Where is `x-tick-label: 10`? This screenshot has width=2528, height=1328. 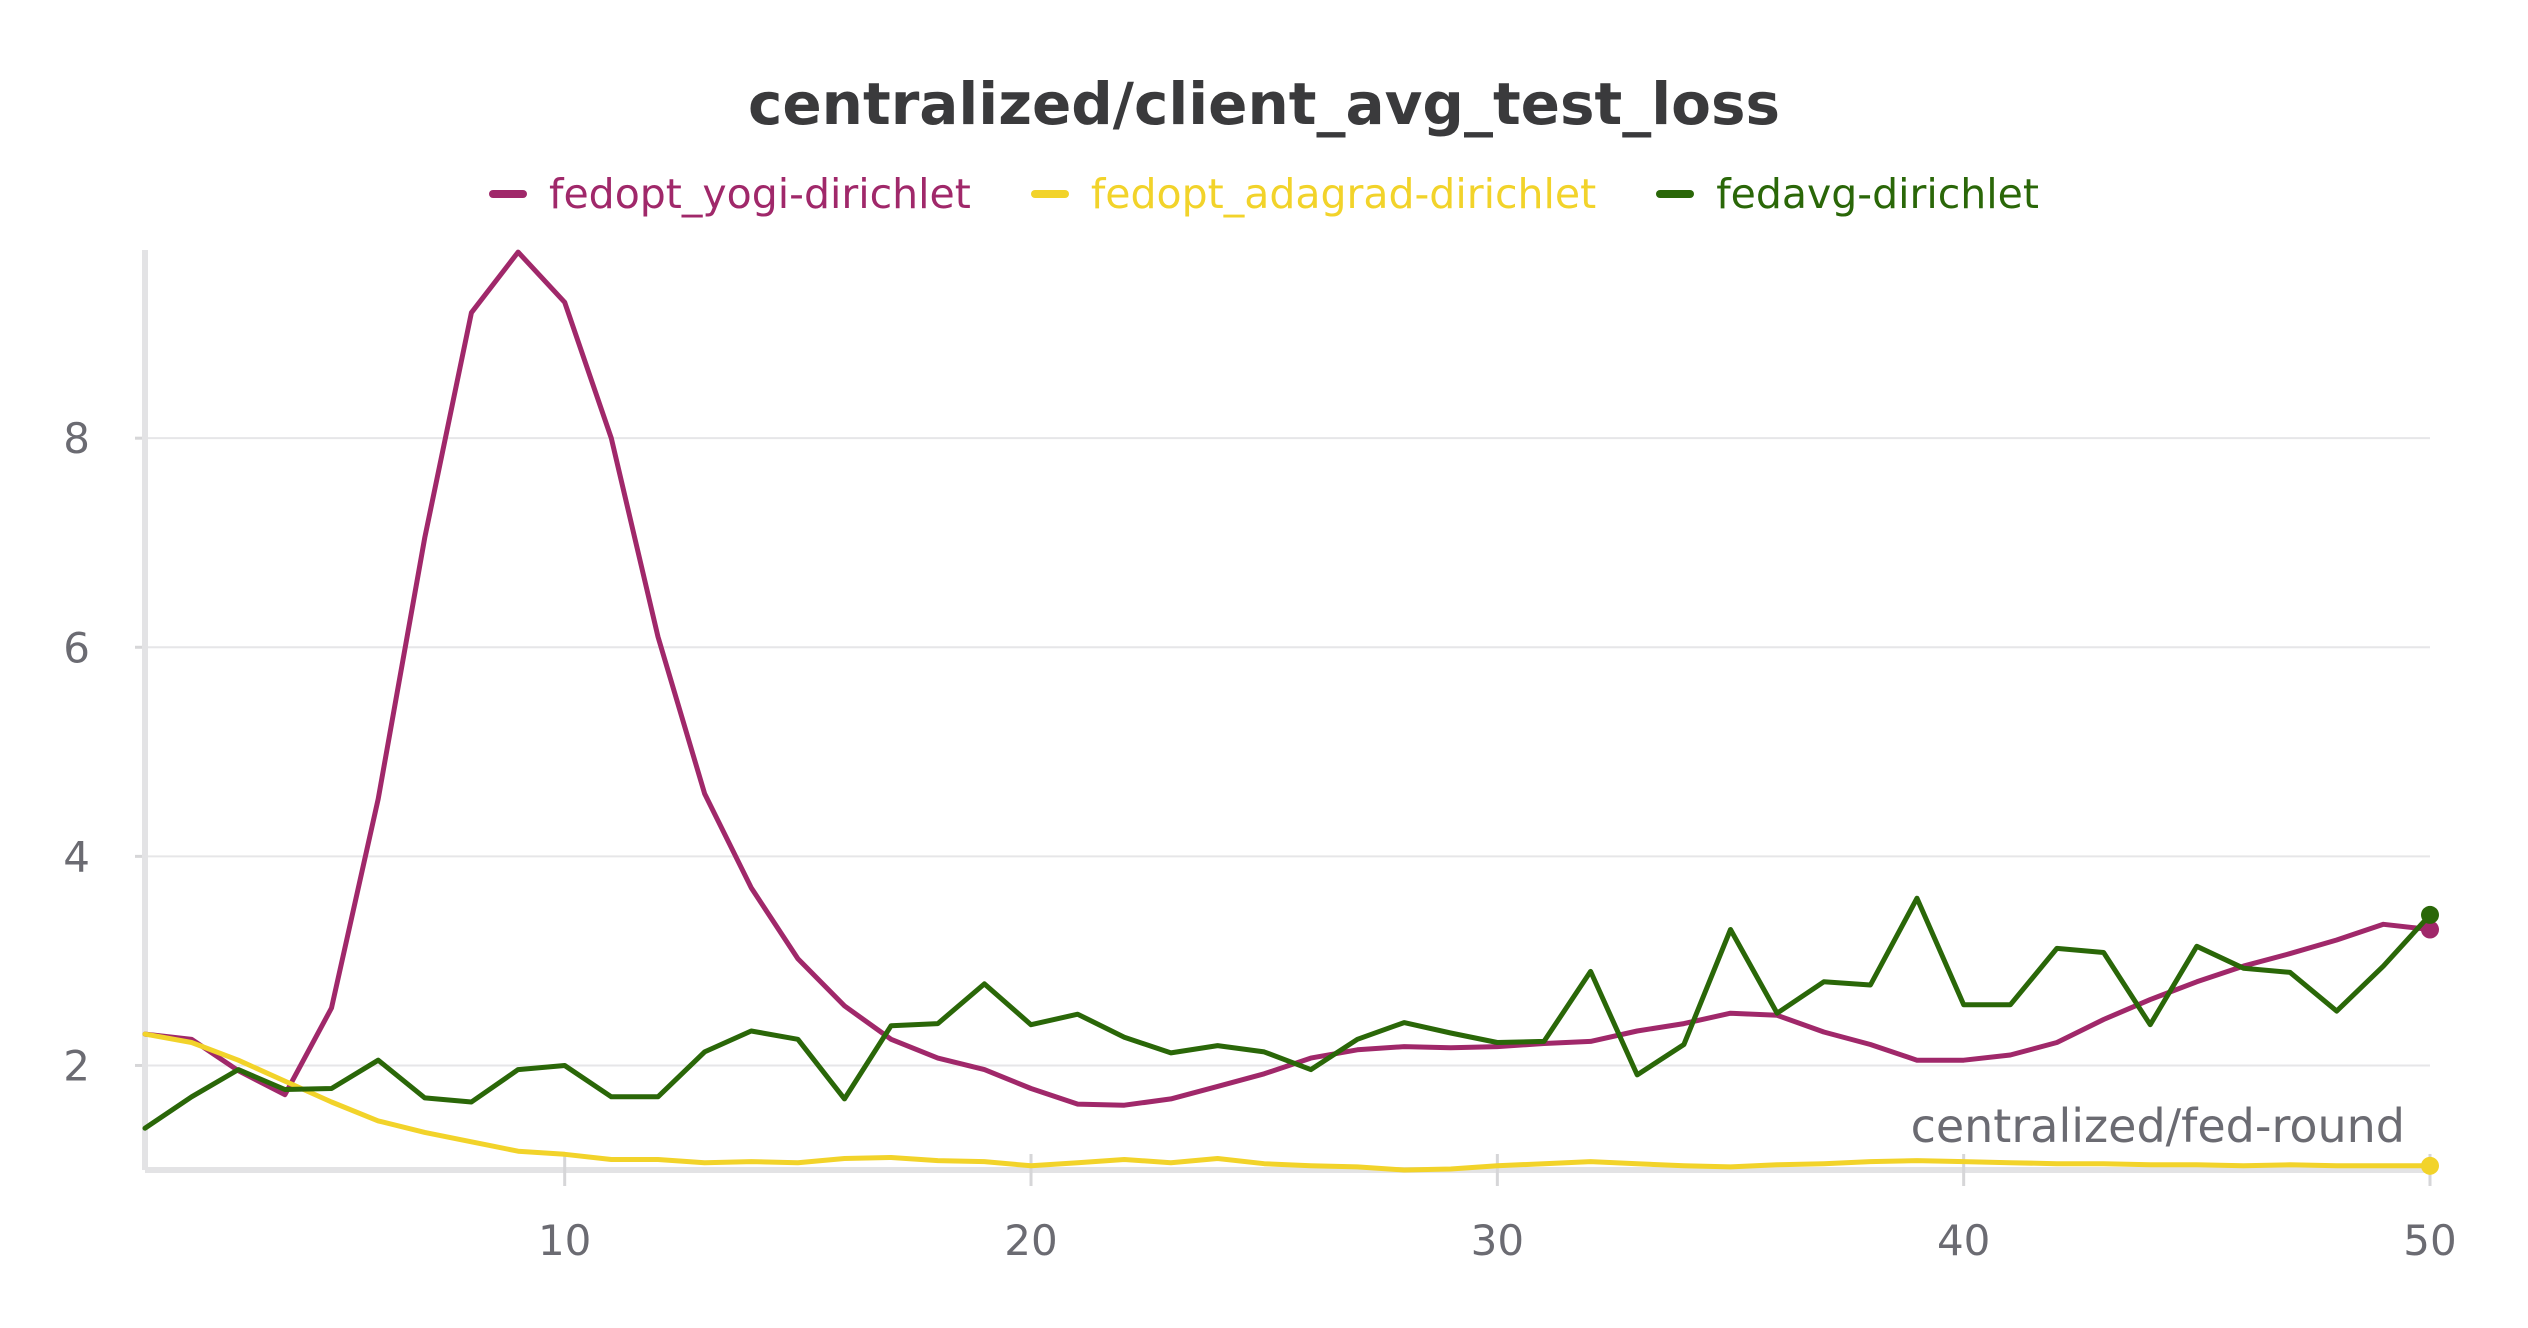
x-tick-label: 10 is located at coordinates (564, 1240).